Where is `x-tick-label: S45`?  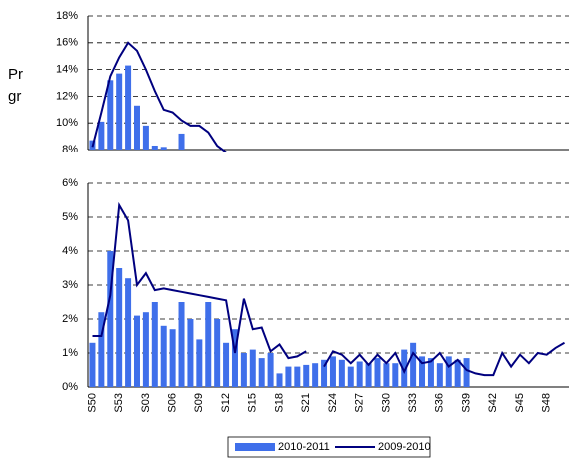 x-tick-label: S45 is located at coordinates (520, 403).